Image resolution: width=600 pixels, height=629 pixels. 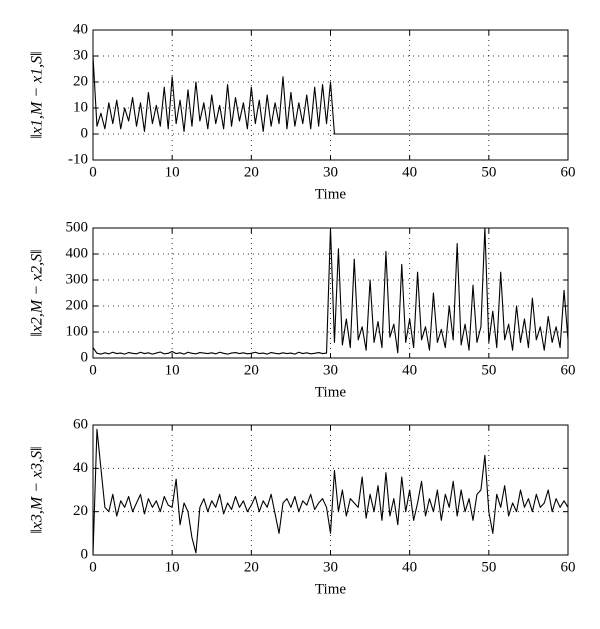 I want to click on y-axis-label: ‖x3,M − x3,S‖, so click(x=37, y=489).